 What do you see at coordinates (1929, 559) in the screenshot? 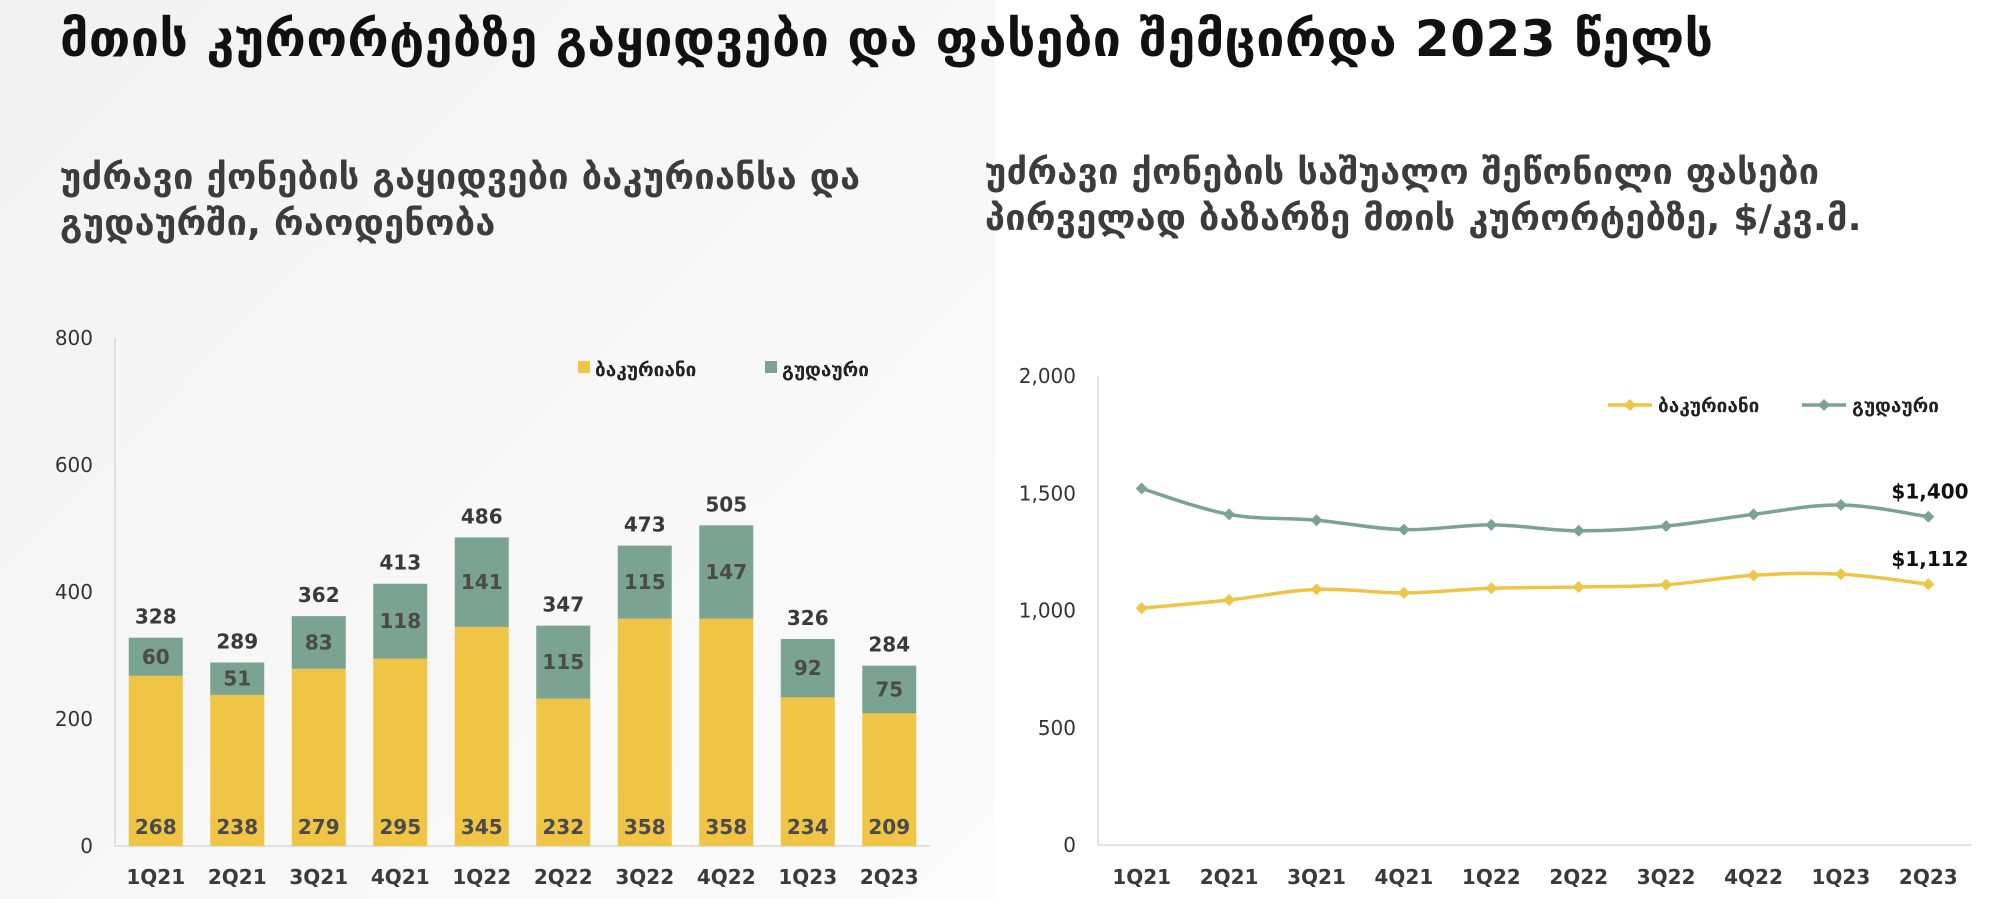
I see `end-value-label-bakuriani: $1,112` at bounding box center [1929, 559].